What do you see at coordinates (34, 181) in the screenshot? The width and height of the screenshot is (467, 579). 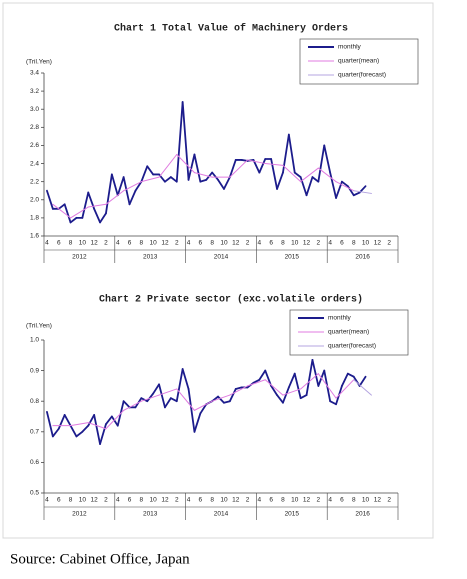 I see `y-tick-label: 2.2` at bounding box center [34, 181].